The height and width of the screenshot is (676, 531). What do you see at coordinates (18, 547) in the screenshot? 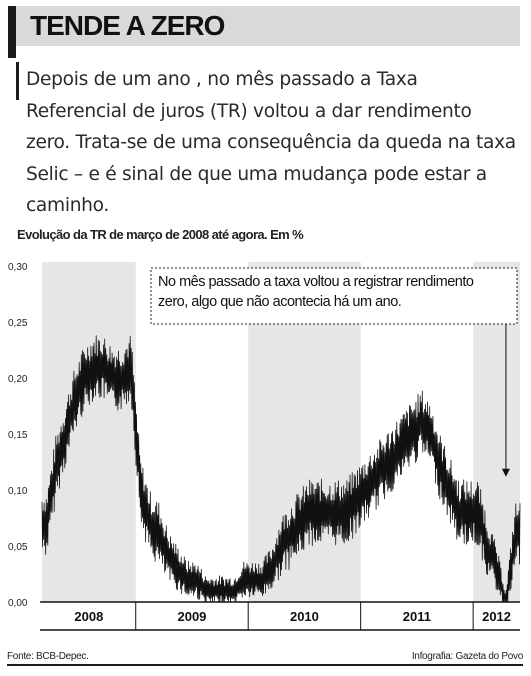
I see `y-tick-label: 0,05` at bounding box center [18, 547].